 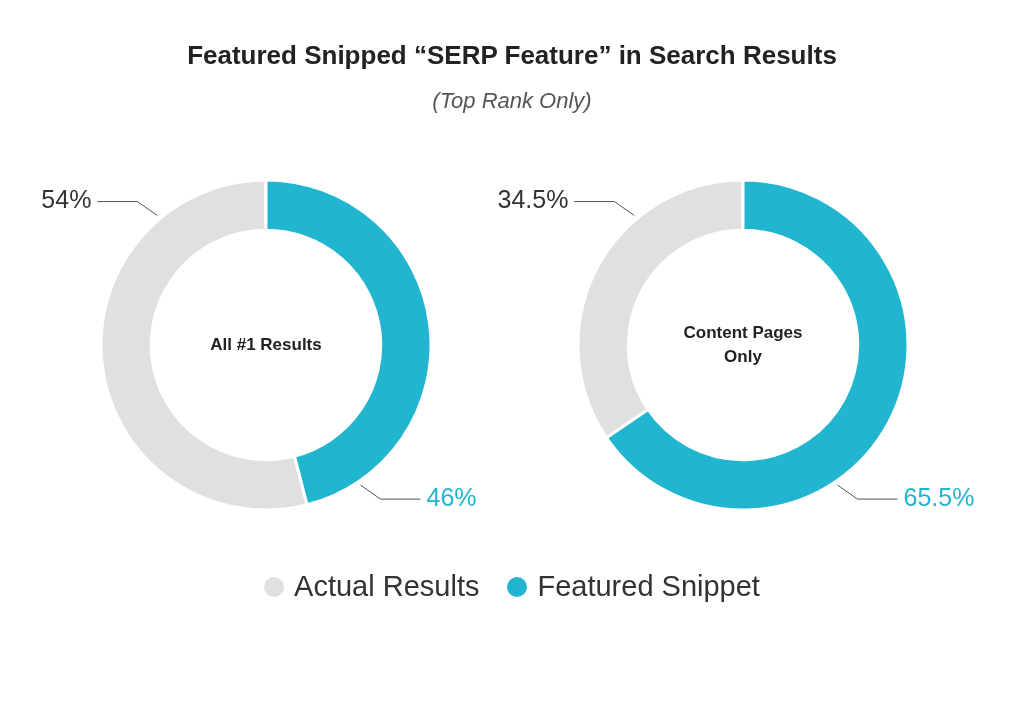 What do you see at coordinates (387, 586) in the screenshot?
I see `legend-label: Actual Results` at bounding box center [387, 586].